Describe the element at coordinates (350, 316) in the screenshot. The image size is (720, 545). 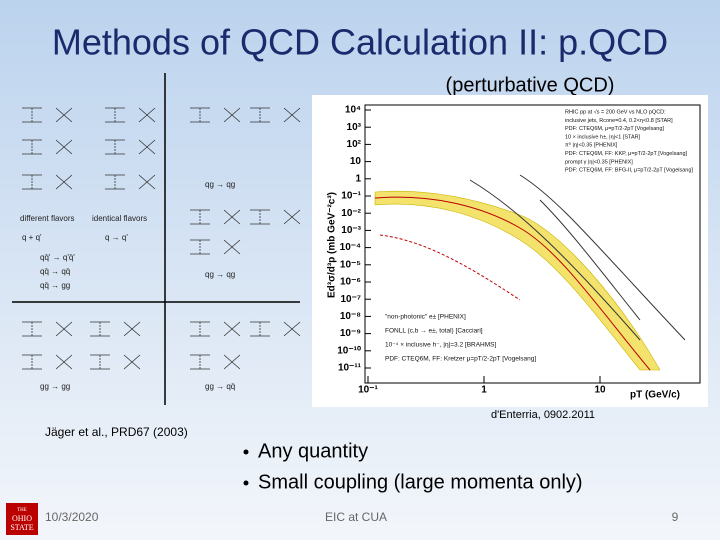
I see `y-tick-label: 10⁻⁸` at that location.